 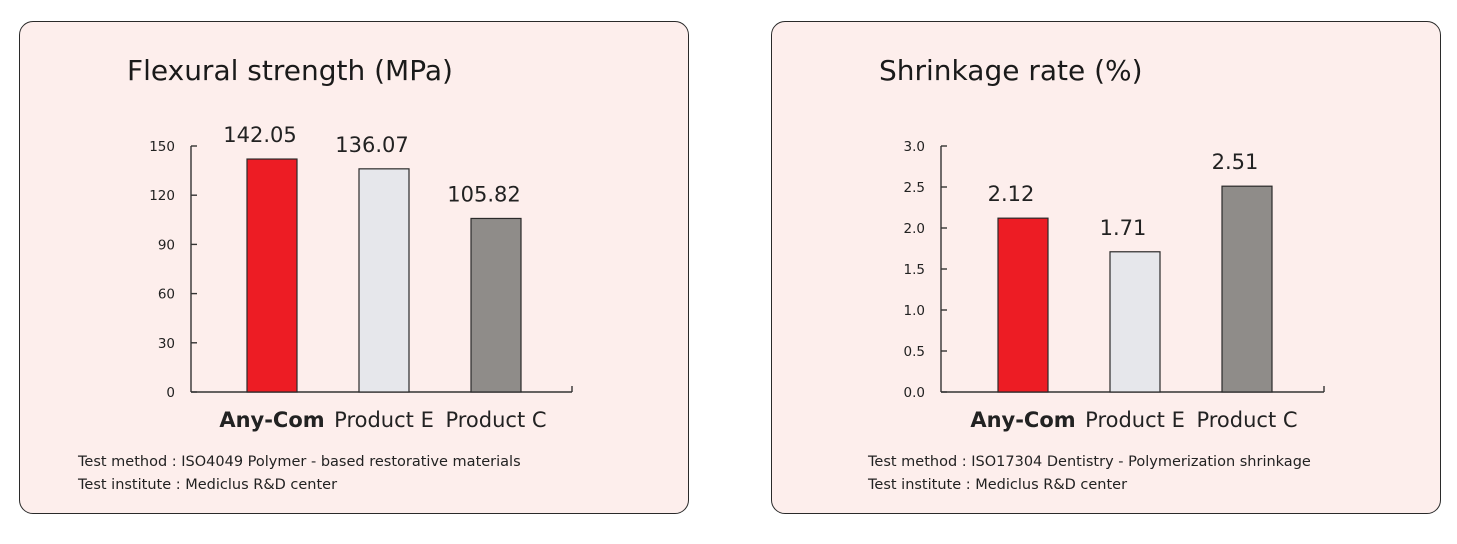 I want to click on value-label: 142.05, so click(x=259, y=135).